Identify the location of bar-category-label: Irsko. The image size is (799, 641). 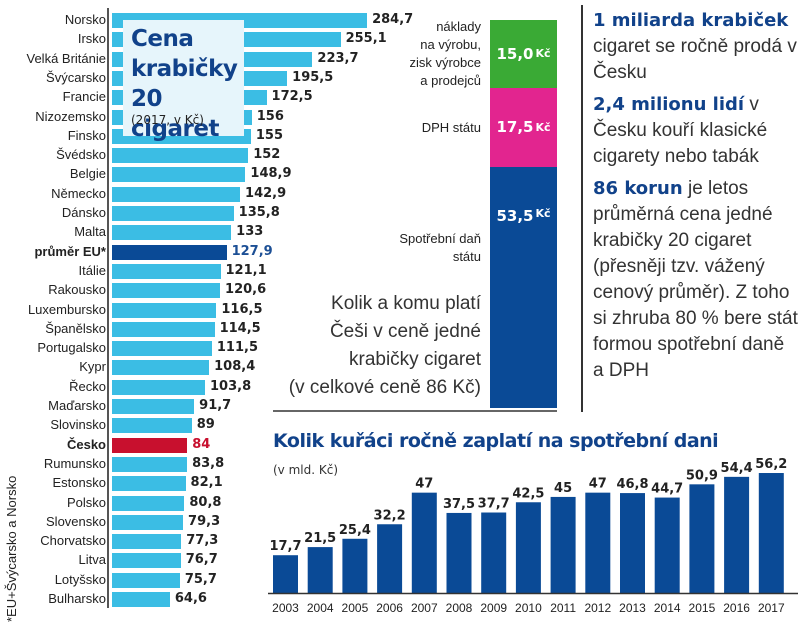
(91, 39).